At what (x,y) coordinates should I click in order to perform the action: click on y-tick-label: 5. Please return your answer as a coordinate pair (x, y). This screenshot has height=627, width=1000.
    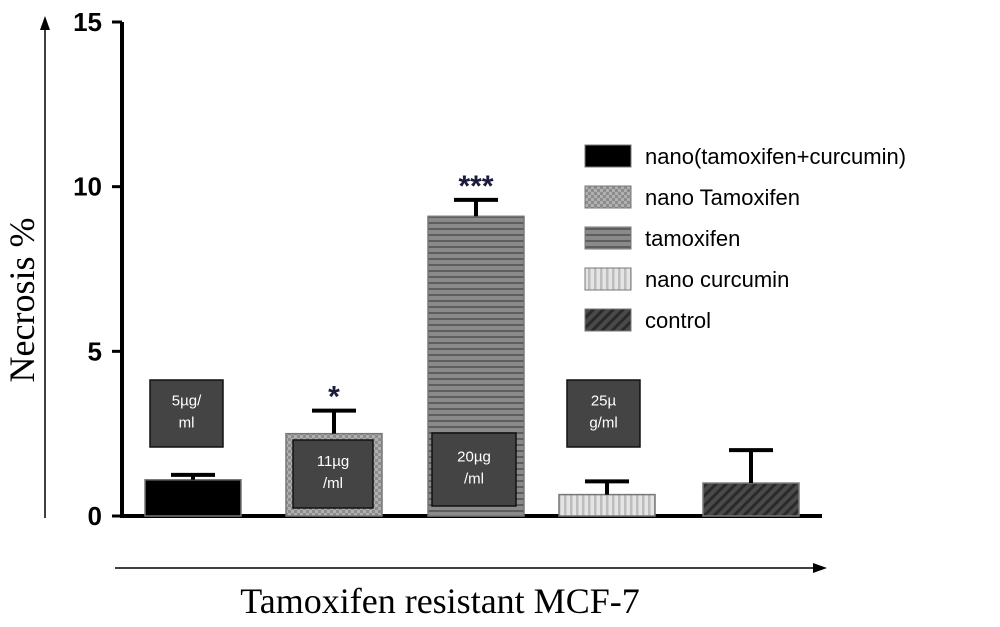
    Looking at the image, I should click on (95, 351).